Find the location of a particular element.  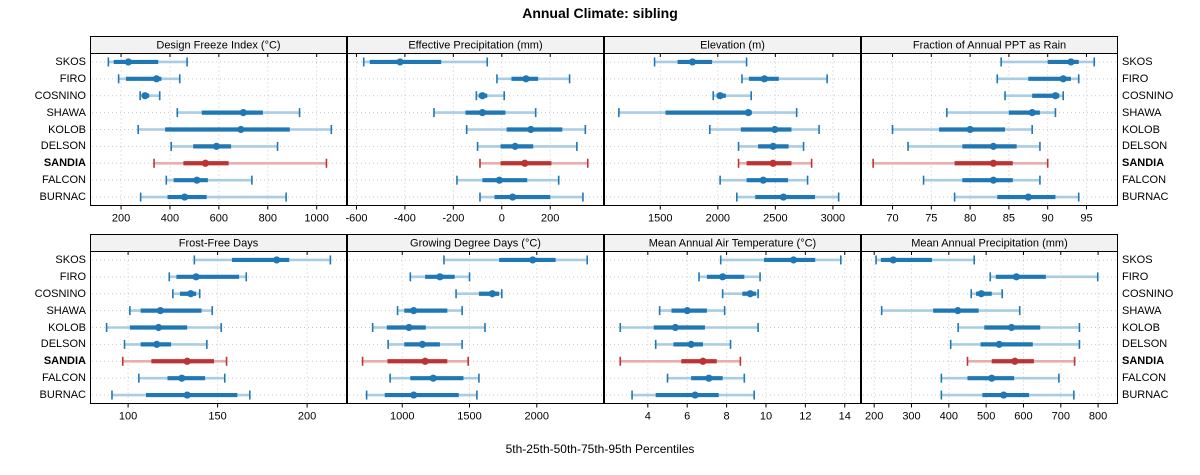

axis-tick-label: 800 is located at coordinates (268, 219).